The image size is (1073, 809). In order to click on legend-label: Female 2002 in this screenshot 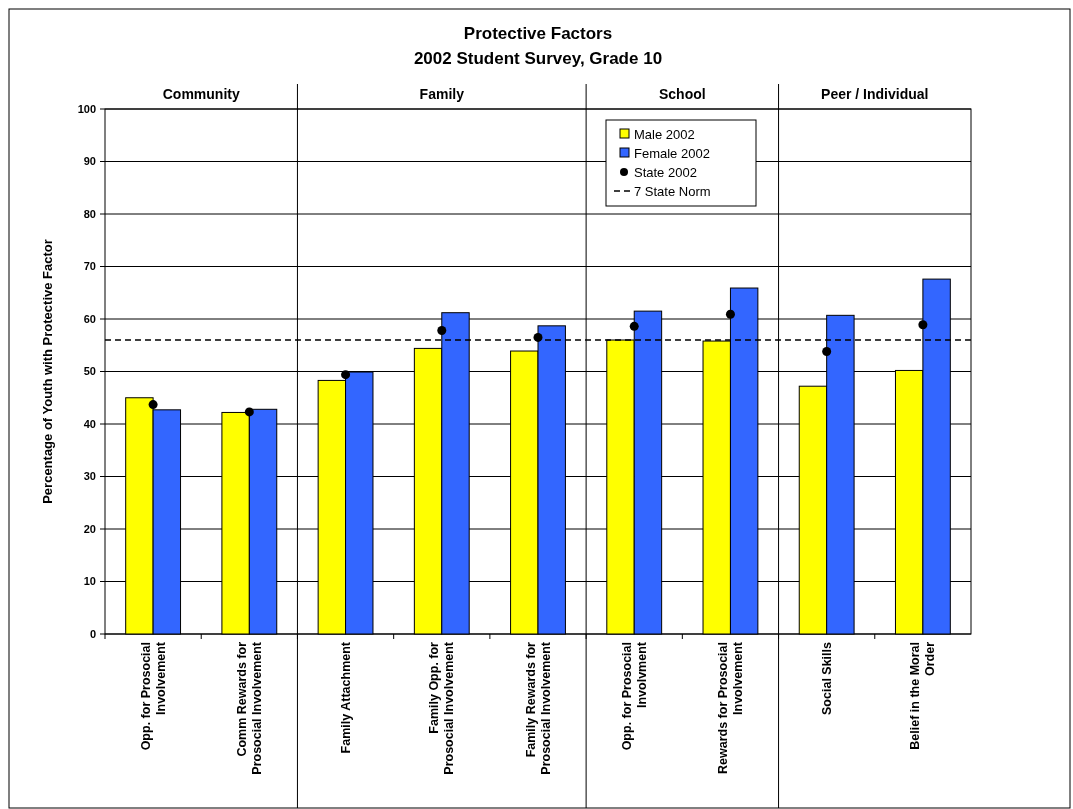, I will do `click(672, 153)`.